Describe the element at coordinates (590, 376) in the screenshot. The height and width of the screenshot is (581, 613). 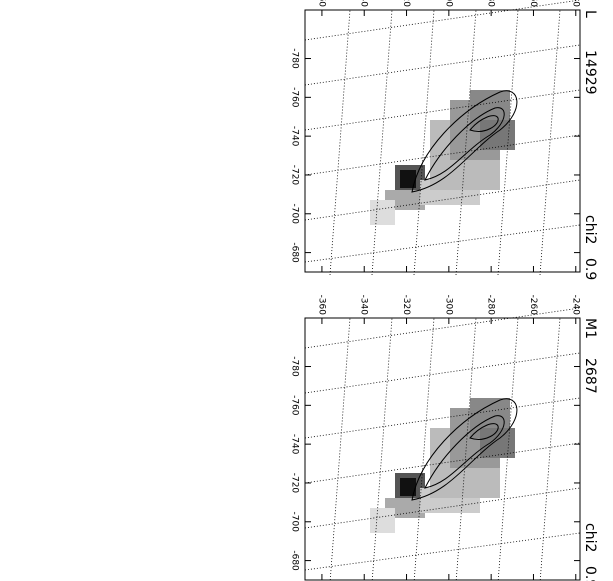
I see `panel-title: 2687` at that location.